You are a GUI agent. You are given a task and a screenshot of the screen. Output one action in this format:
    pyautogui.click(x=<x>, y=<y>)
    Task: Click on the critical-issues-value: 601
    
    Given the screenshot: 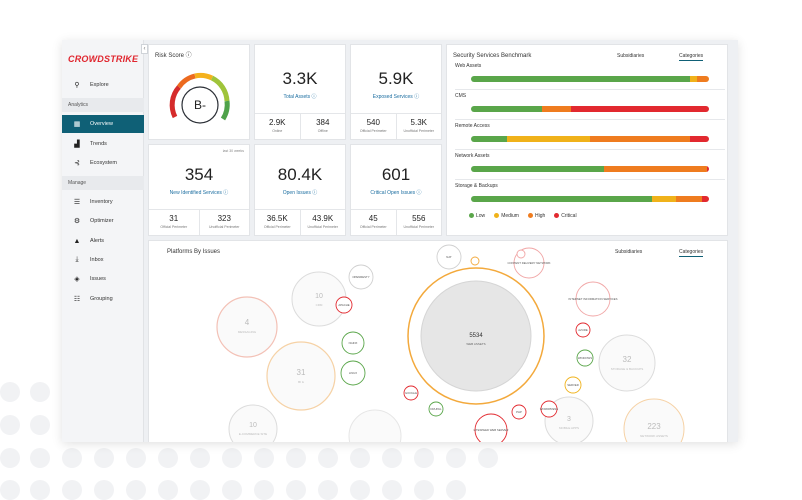 What is the action you would take?
    pyautogui.click(x=396, y=174)
    